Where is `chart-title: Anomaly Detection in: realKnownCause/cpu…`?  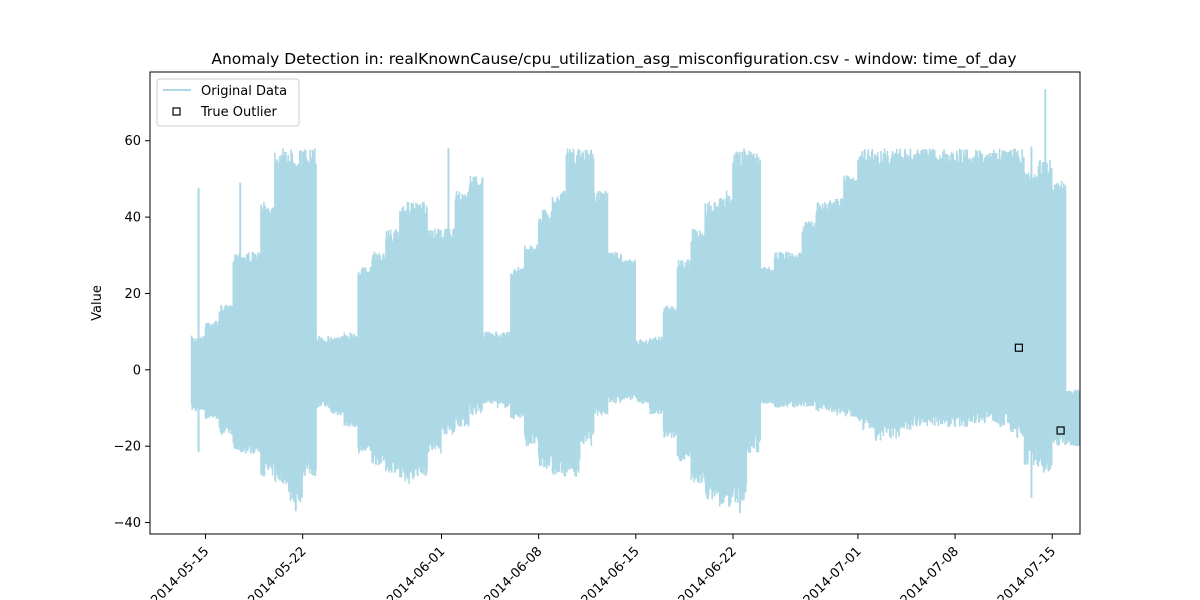
chart-title: Anomaly Detection in: realKnownCause/cpu… is located at coordinates (613, 59).